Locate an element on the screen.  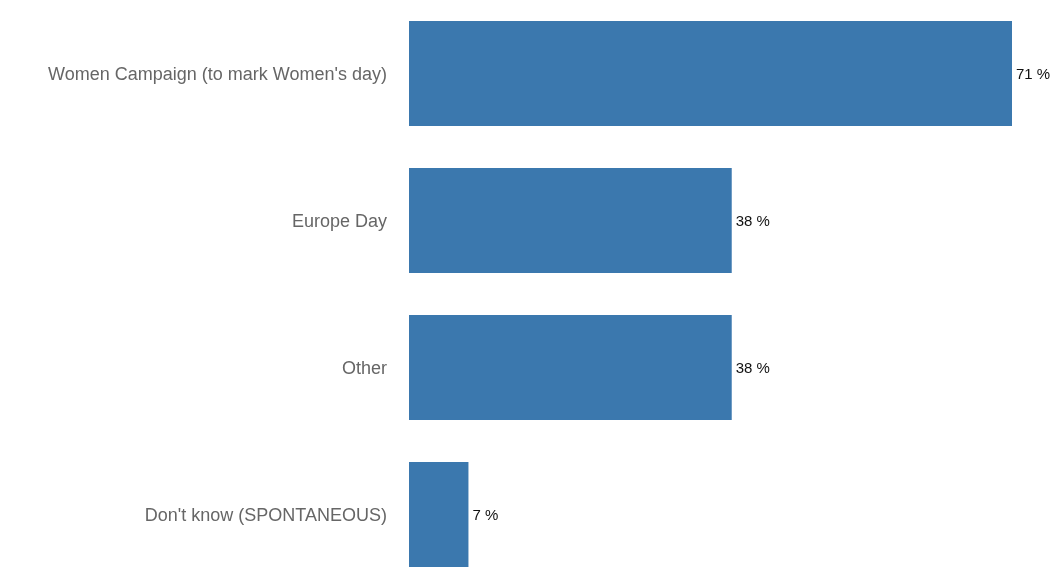
data-label: 71 % is located at coordinates (1033, 73).